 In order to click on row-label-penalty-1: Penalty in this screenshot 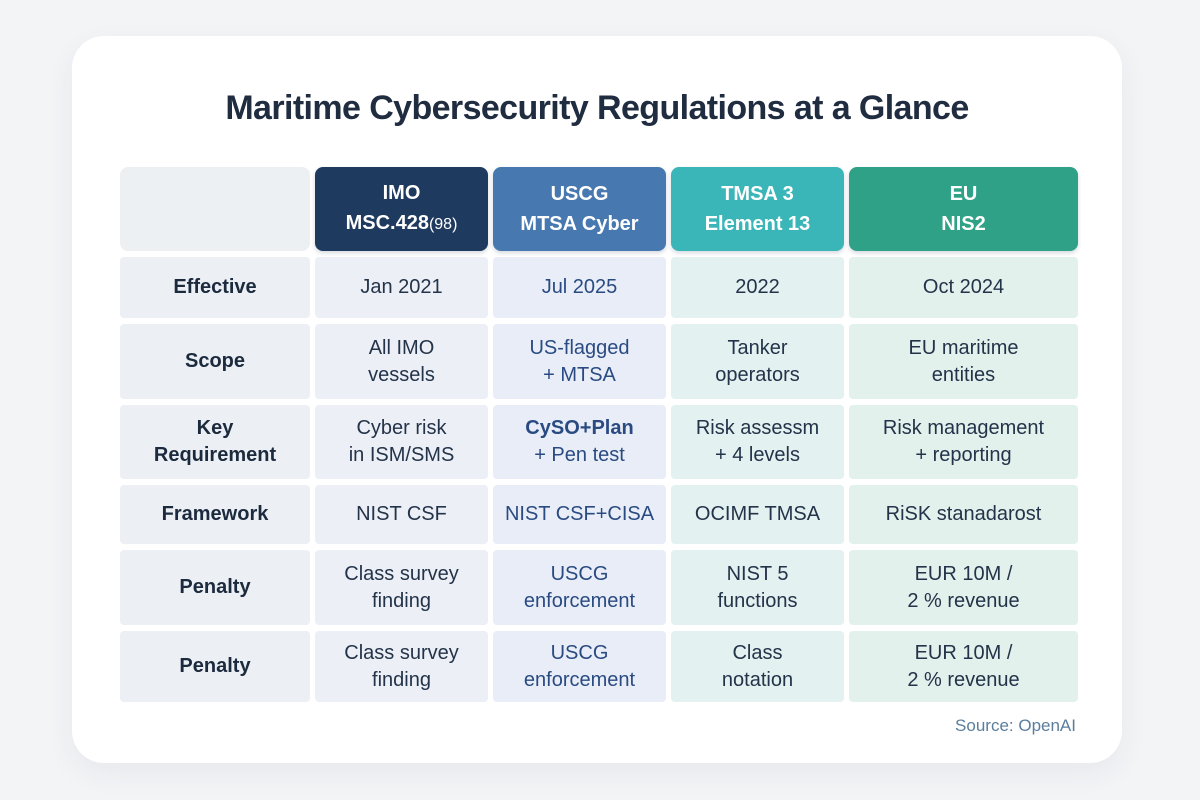, I will do `click(215, 587)`.